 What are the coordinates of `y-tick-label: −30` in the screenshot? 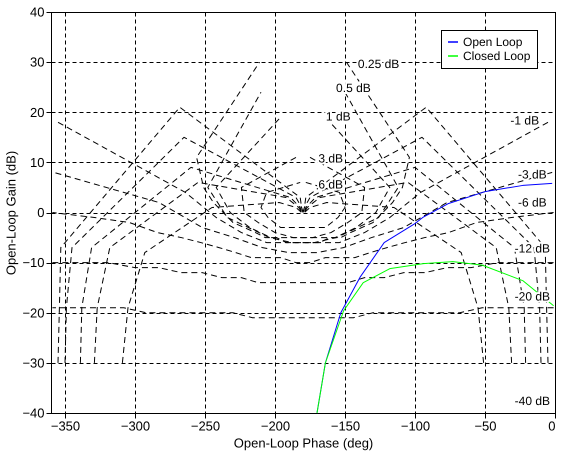 It's located at (33, 362).